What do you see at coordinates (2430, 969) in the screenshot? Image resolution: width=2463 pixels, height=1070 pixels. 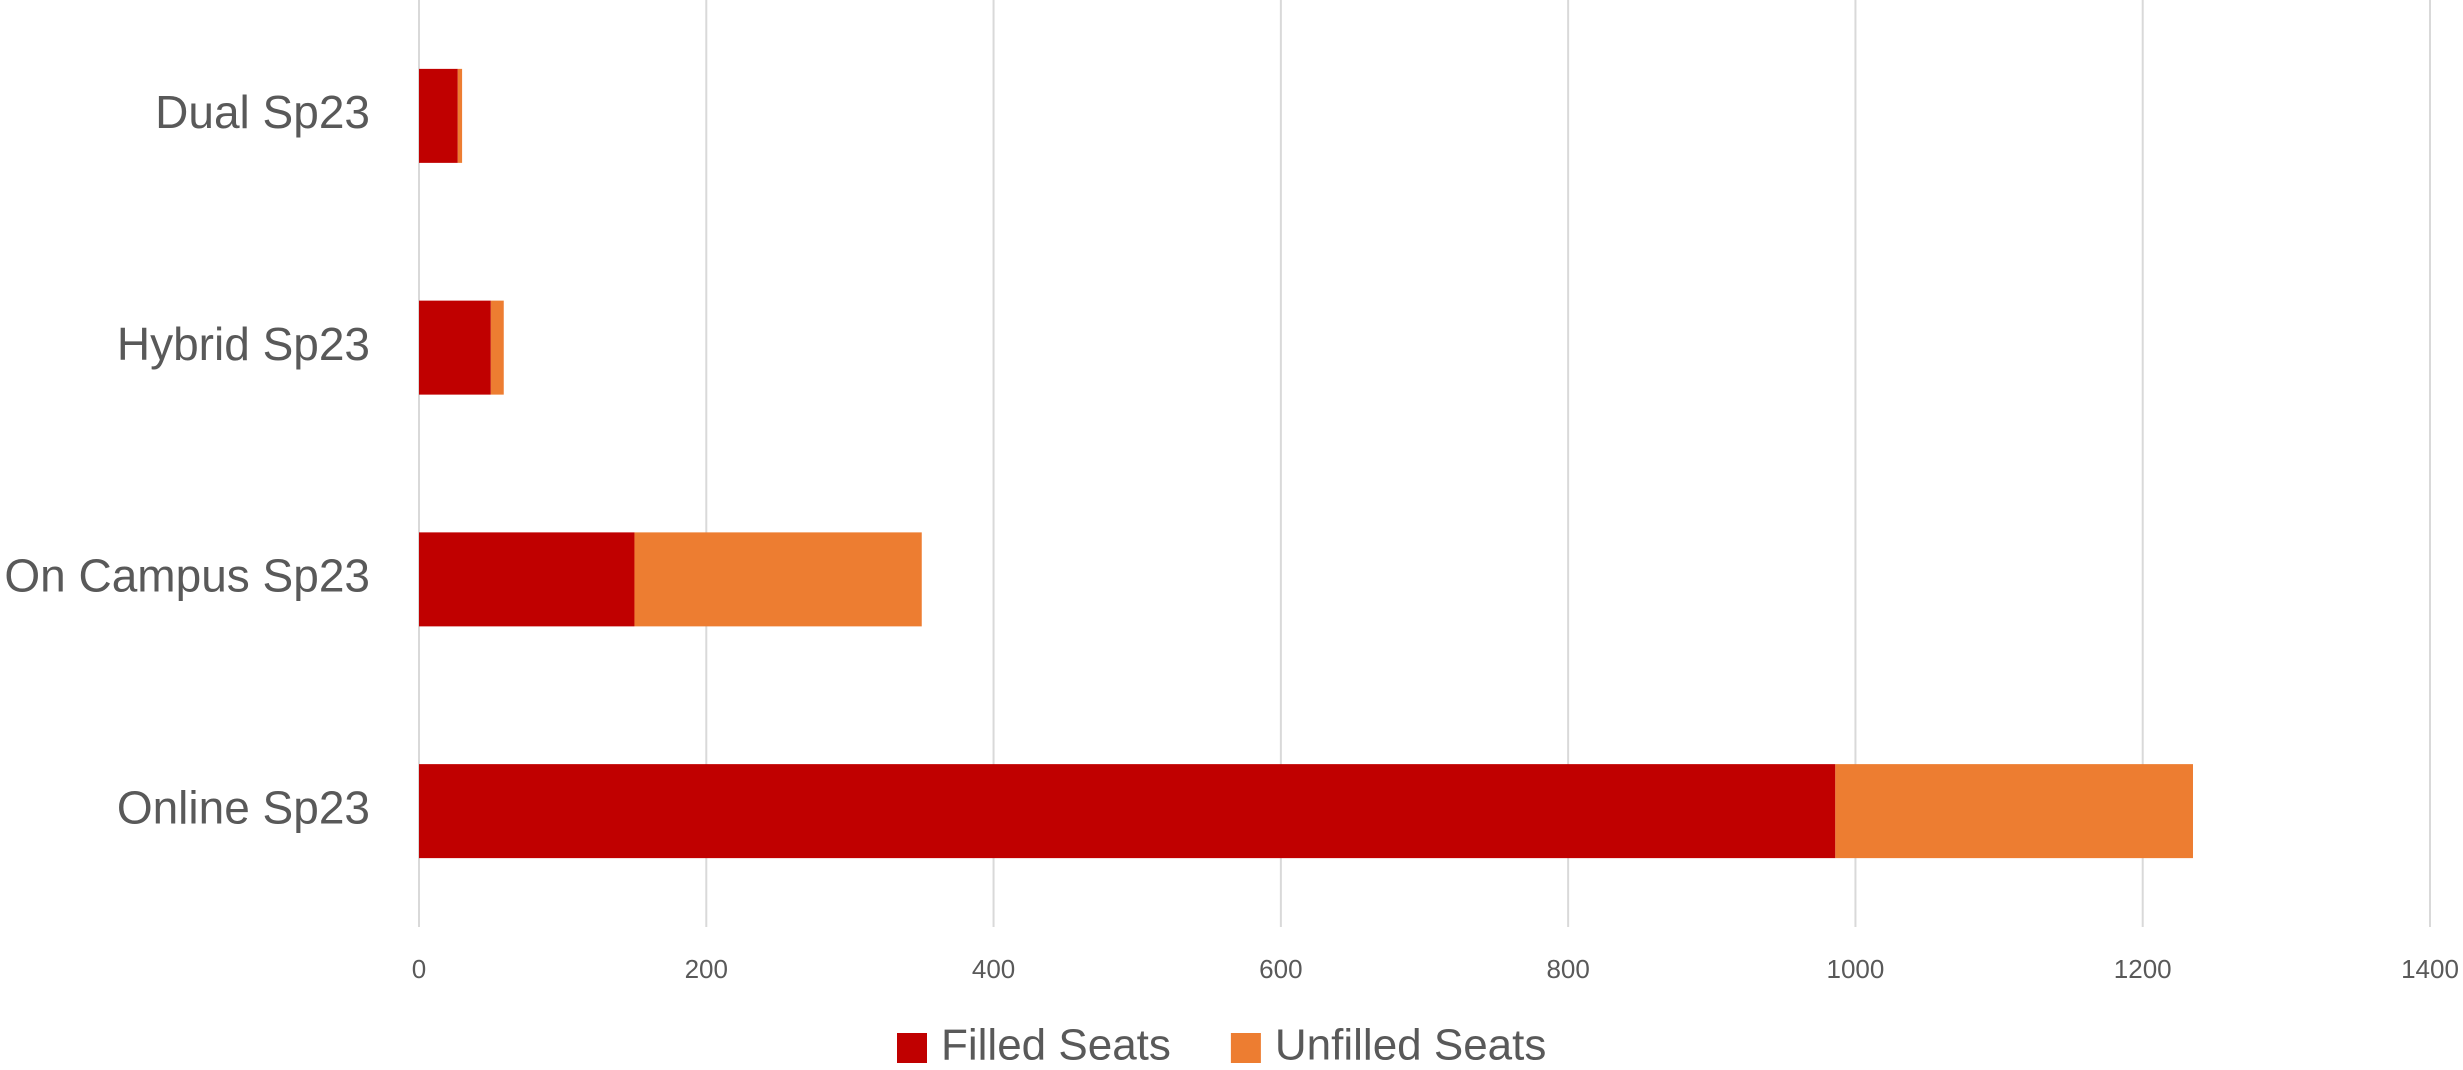 I see `x-tick-label: 1400` at bounding box center [2430, 969].